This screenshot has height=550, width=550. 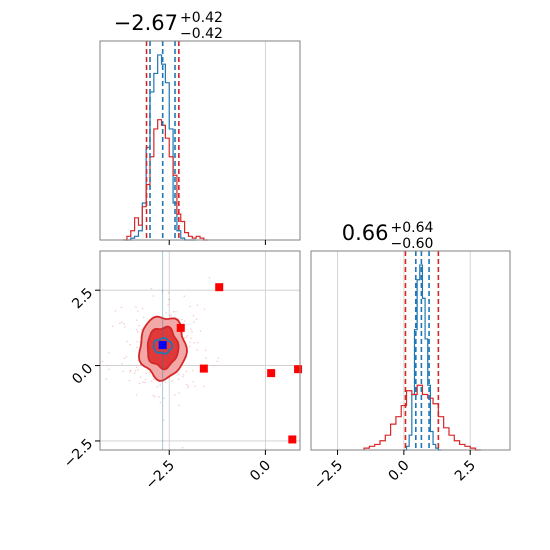 What do you see at coordinates (365, 233) in the screenshot?
I see `panel-title-value: 0.66` at bounding box center [365, 233].